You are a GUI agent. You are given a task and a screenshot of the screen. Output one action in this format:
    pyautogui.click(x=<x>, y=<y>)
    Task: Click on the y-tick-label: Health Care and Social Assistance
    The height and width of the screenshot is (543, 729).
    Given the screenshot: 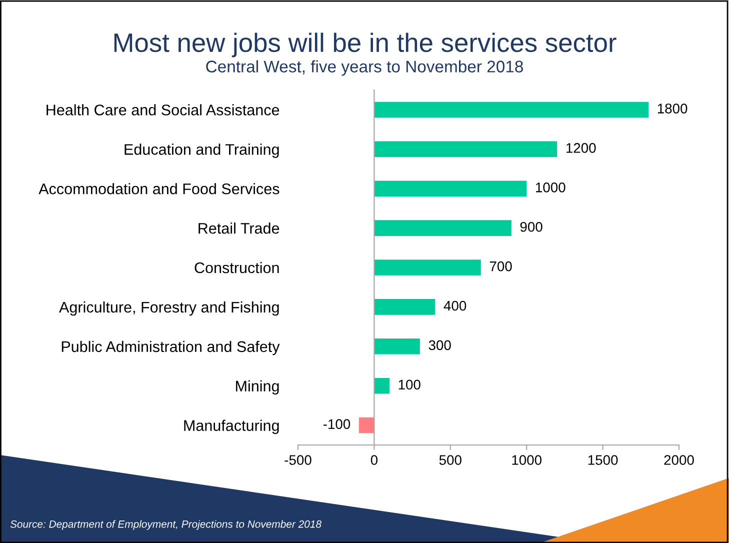 What is the action you would take?
    pyautogui.click(x=163, y=110)
    